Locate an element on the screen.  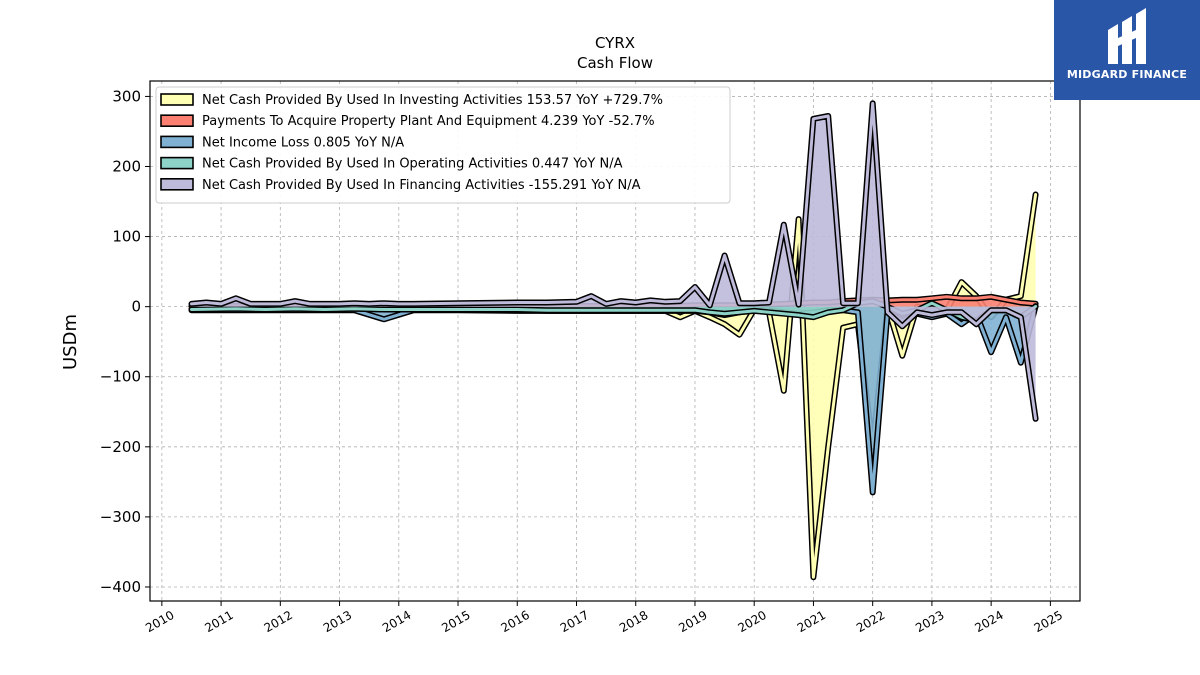
y-tick-label: 100 is located at coordinates (126, 237).